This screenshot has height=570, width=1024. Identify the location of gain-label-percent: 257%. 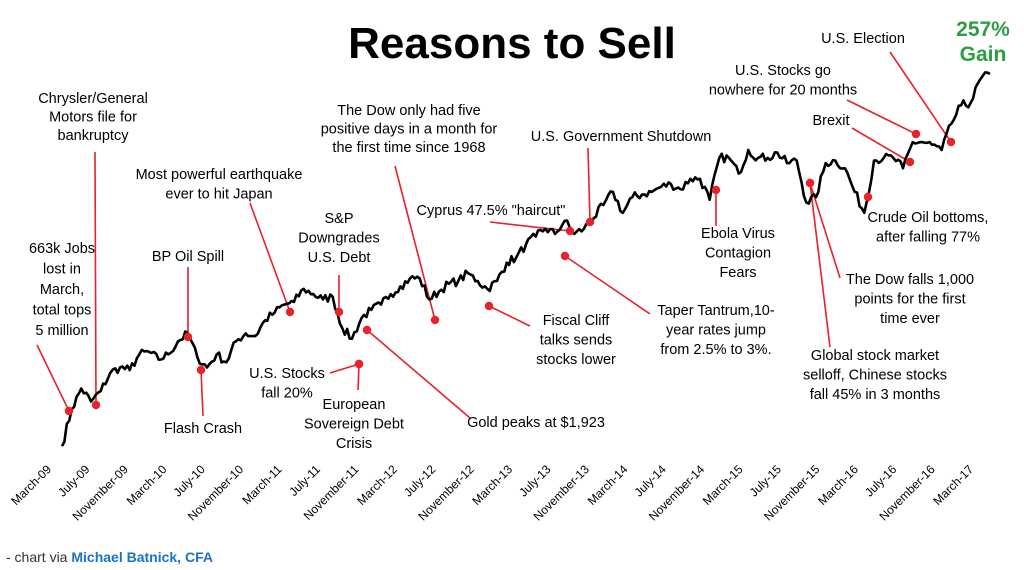
(983, 29).